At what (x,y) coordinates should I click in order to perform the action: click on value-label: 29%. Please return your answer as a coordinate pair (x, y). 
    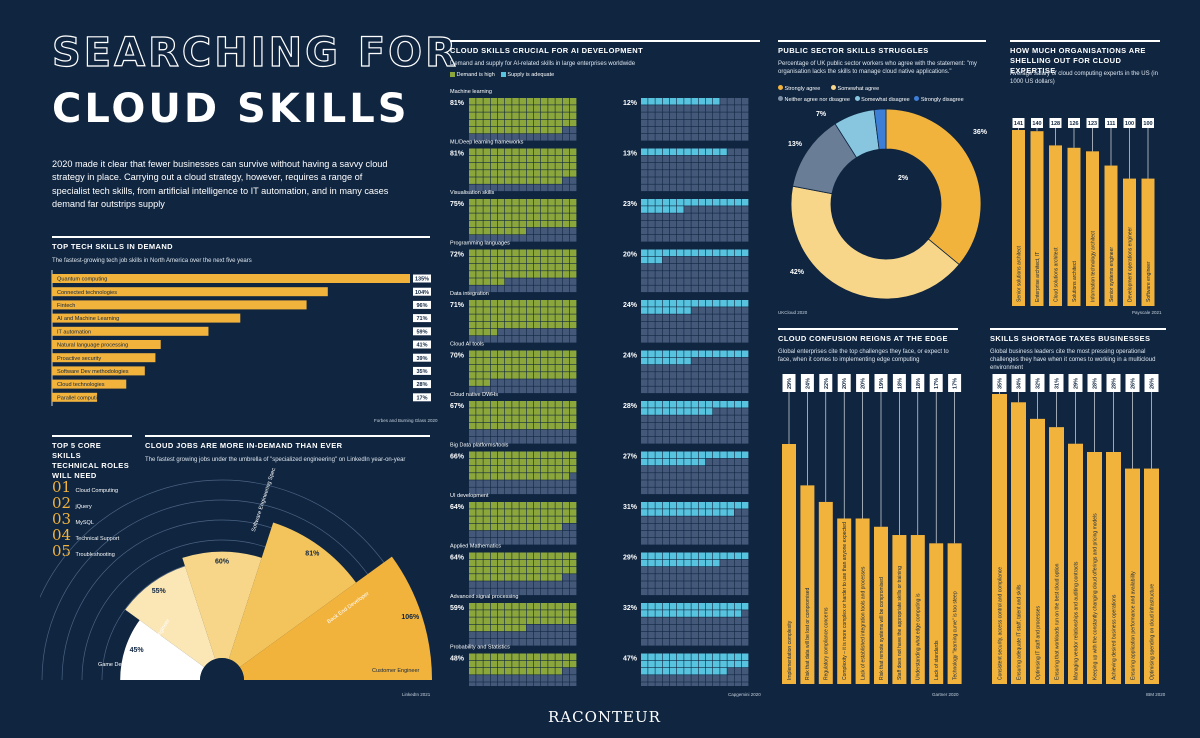
    Looking at the image, I should click on (1077, 383).